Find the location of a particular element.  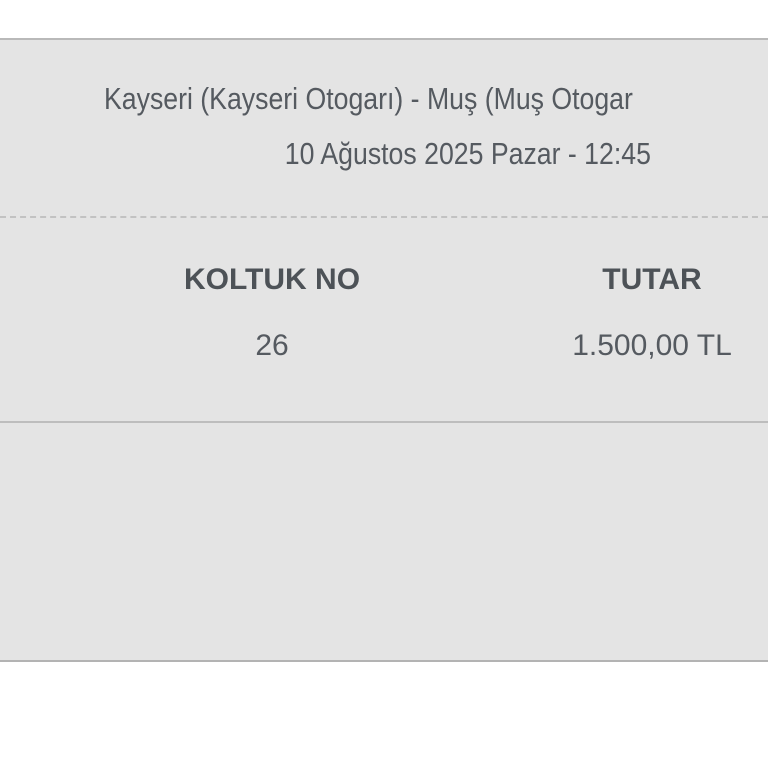

trip-datetime: 10 Ağustos 2025 Pazar - 12:45 is located at coordinates (468, 153).